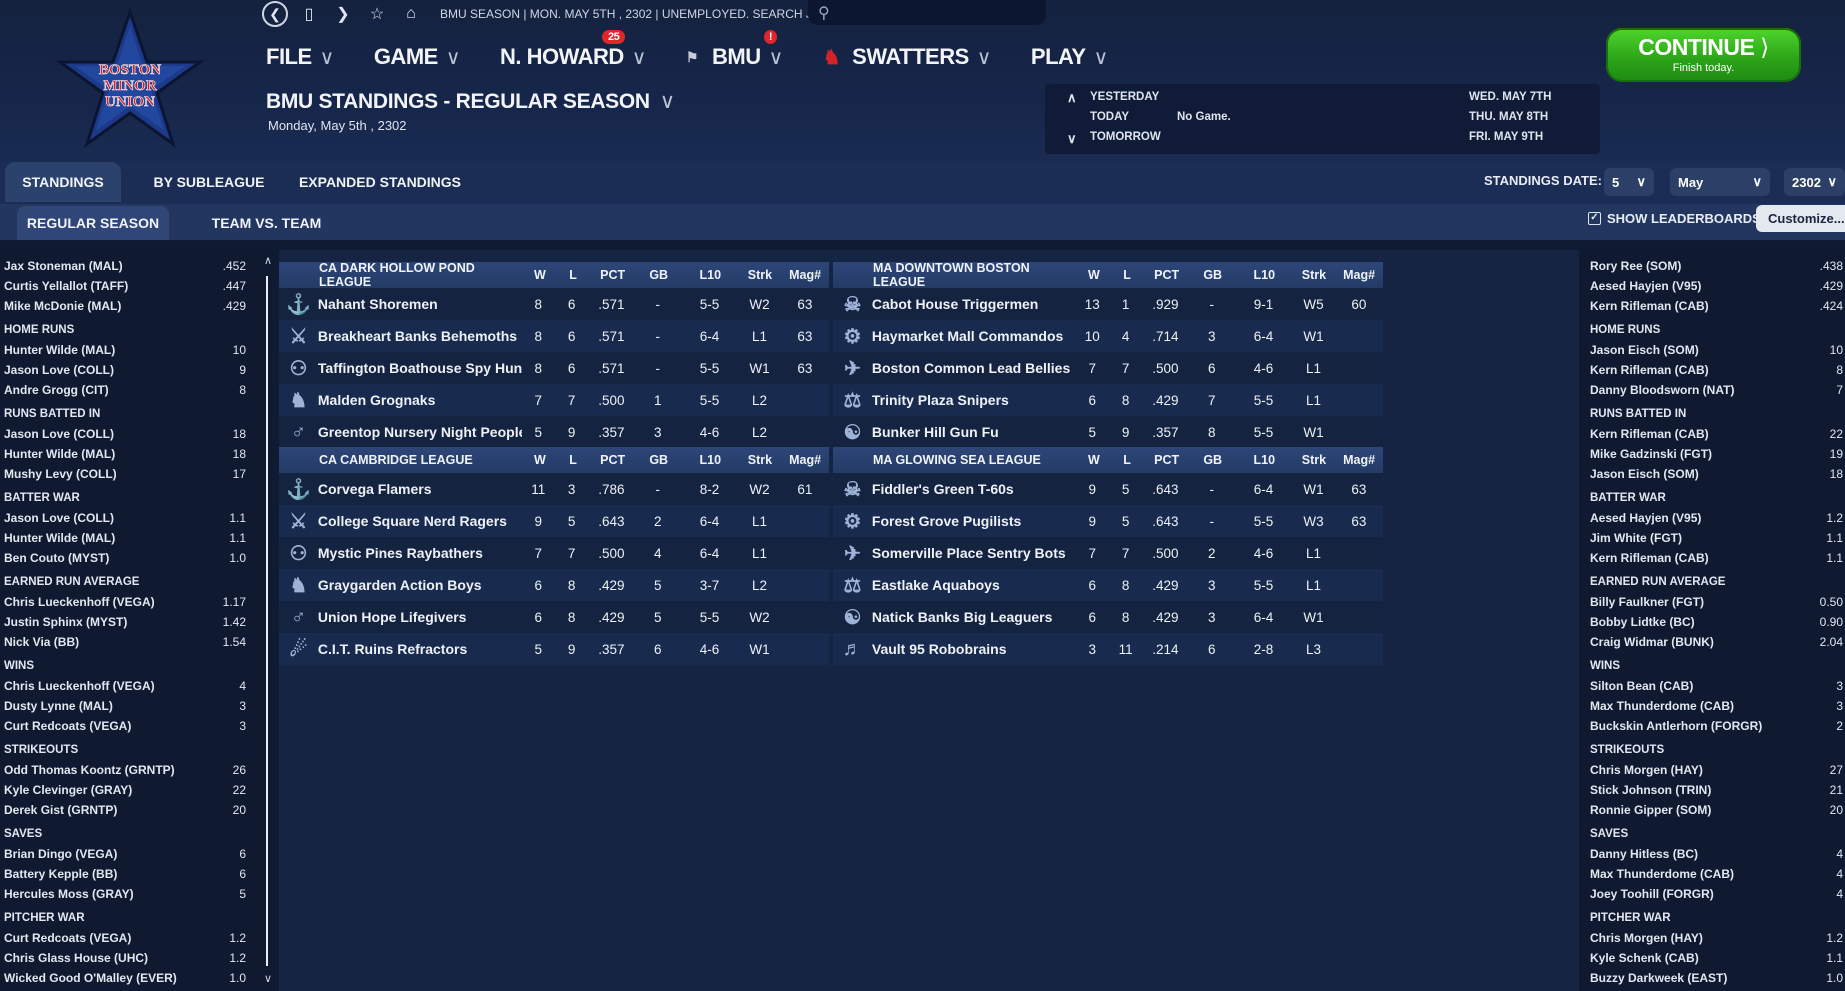 This screenshot has width=1845, height=991. I want to click on player-name: Wicked Good O'Malley (EVER), so click(90, 978).